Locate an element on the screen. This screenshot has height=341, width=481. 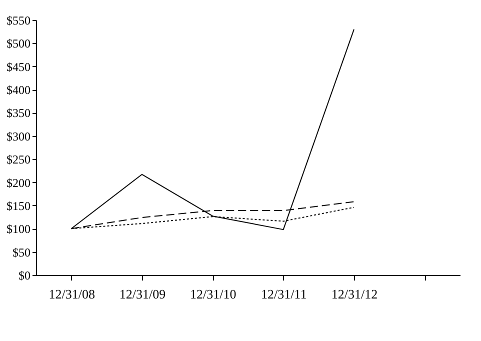
y-tick-label: $500 is located at coordinates (18, 43).